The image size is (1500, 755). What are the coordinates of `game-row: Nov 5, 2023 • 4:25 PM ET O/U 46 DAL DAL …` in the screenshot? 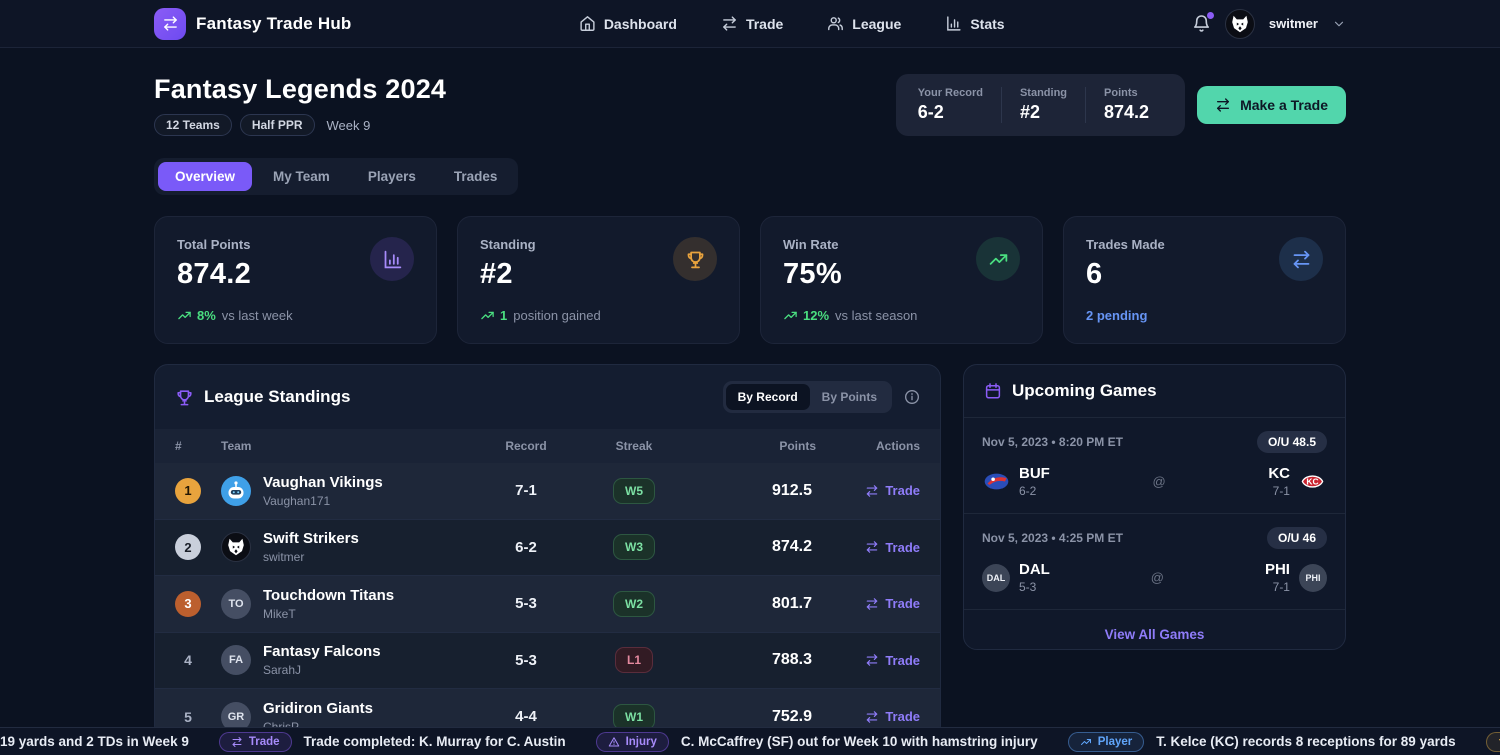 It's located at (1154, 562).